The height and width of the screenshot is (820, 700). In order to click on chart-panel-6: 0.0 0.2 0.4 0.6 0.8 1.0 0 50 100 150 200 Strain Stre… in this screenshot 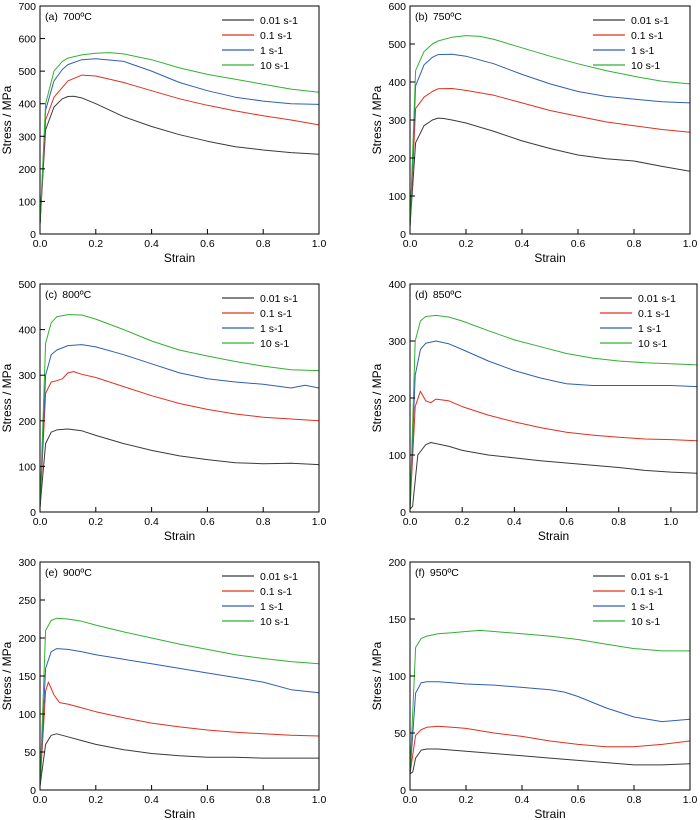, I will do `click(533, 688)`.